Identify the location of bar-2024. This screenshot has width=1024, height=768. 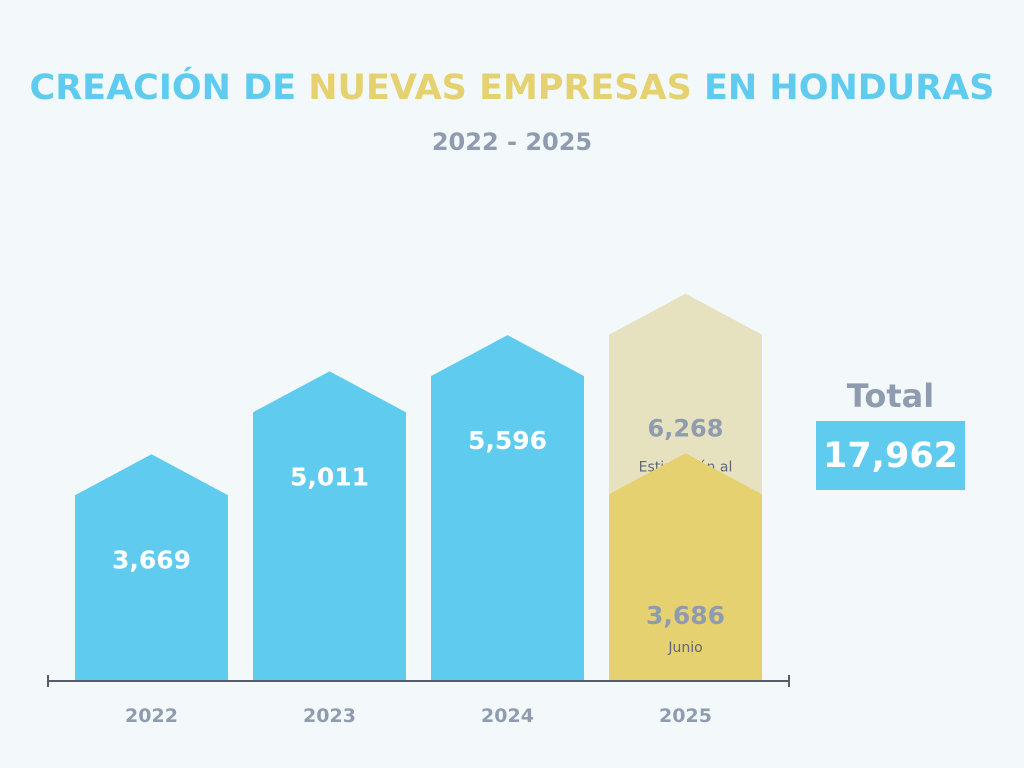
(507, 508).